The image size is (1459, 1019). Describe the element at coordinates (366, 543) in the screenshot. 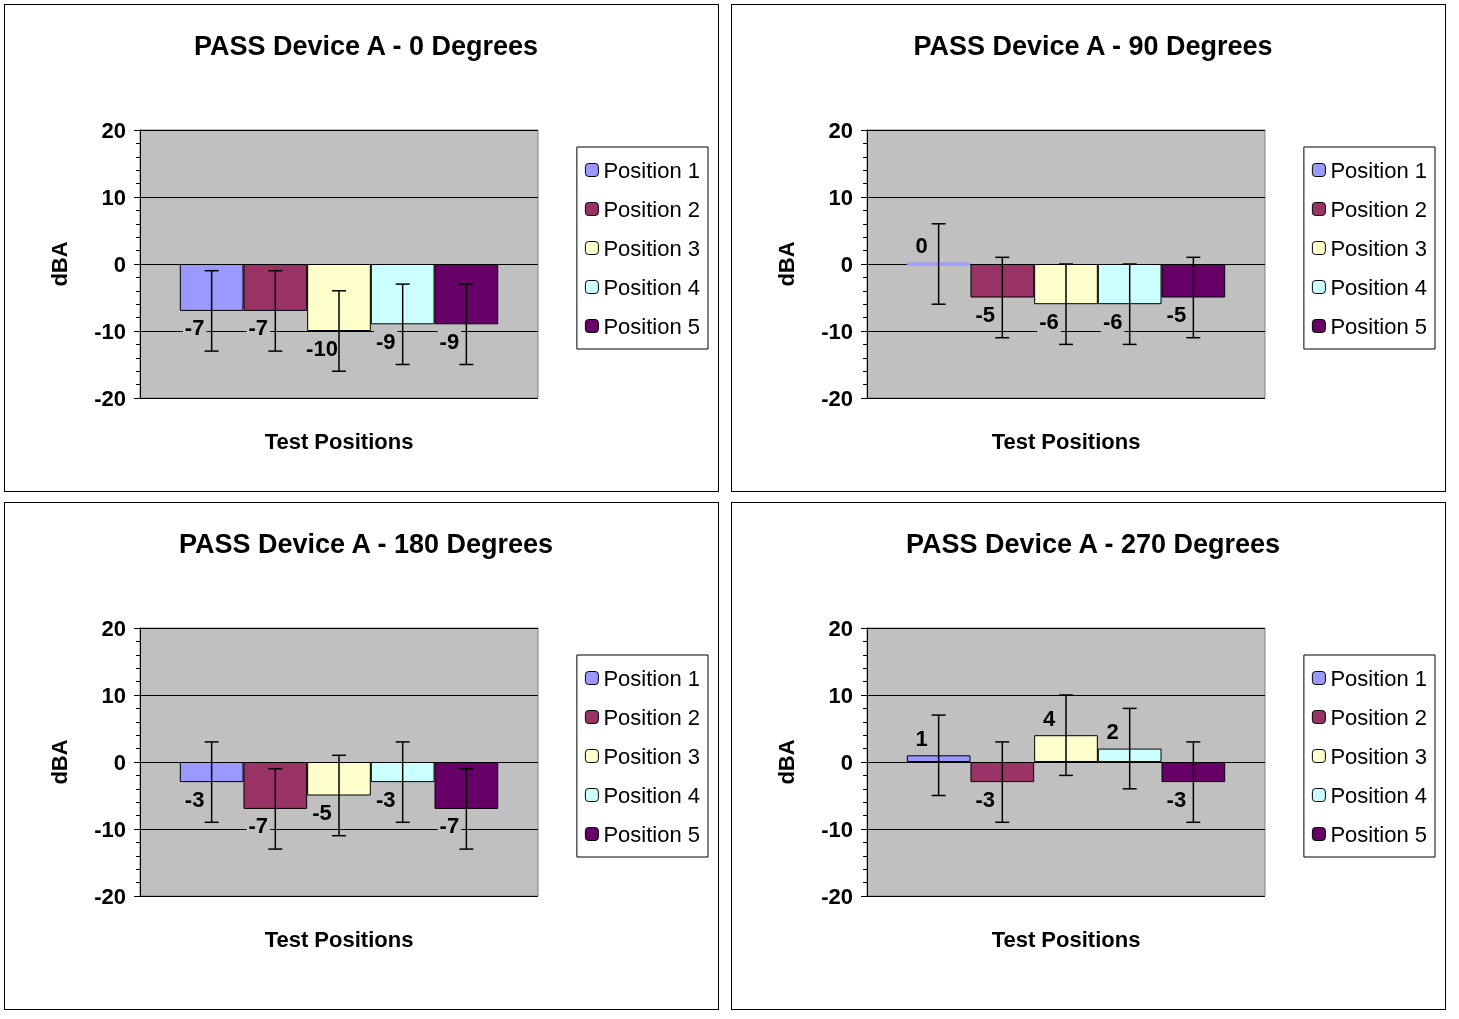

I see `chart-title: PASS Device A - 180 Degrees` at that location.